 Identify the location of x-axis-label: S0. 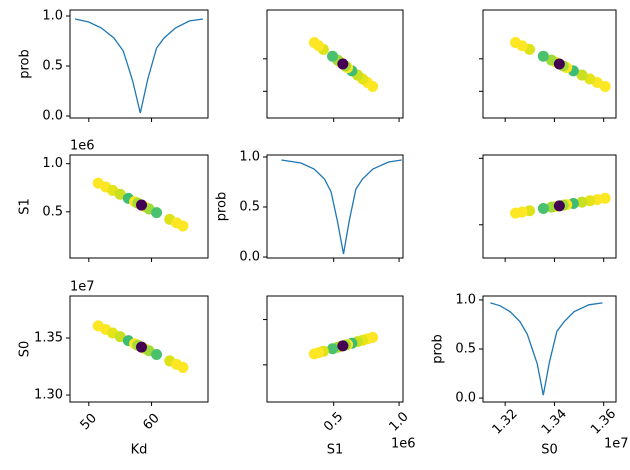
(549, 450).